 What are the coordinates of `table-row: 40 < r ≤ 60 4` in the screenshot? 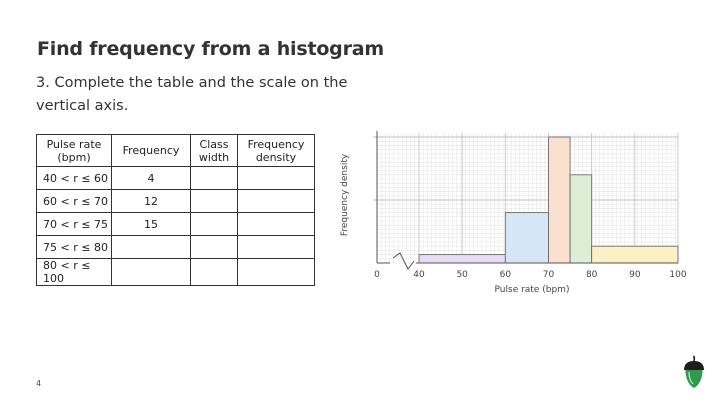 It's located at (175, 178).